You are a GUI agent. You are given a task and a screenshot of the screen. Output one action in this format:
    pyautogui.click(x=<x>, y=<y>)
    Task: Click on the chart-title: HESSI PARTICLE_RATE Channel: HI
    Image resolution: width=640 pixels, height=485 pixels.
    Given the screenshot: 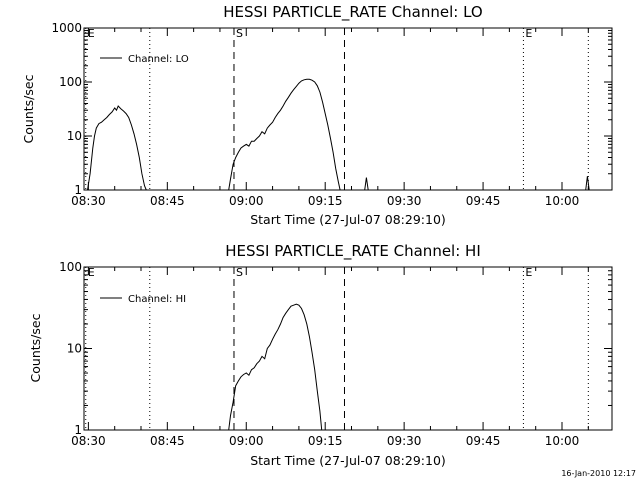 What is the action you would take?
    pyautogui.click(x=353, y=251)
    